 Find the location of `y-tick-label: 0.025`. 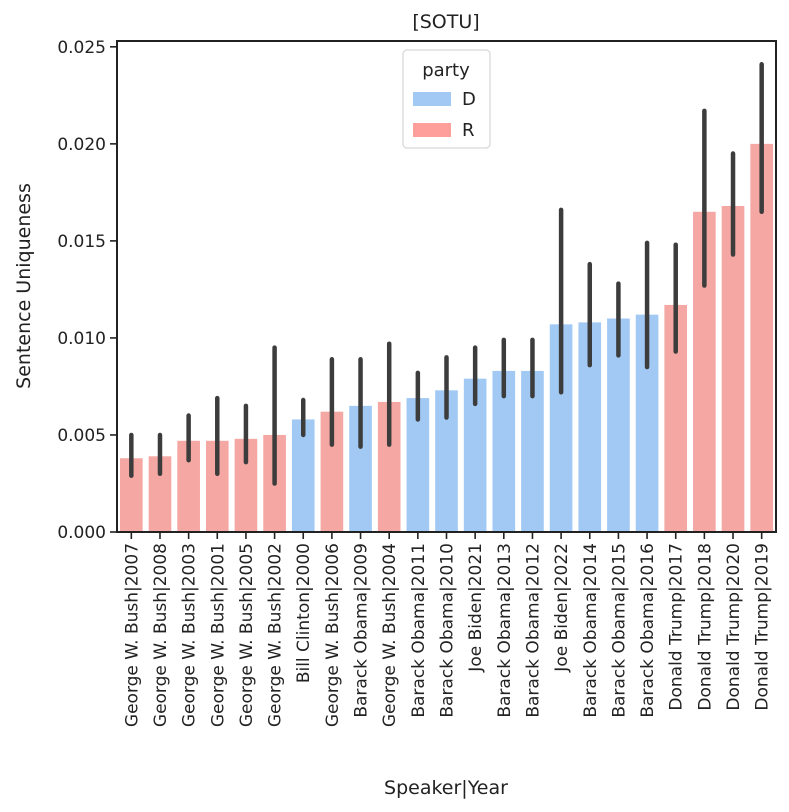

y-tick-label: 0.025 is located at coordinates (81, 48).